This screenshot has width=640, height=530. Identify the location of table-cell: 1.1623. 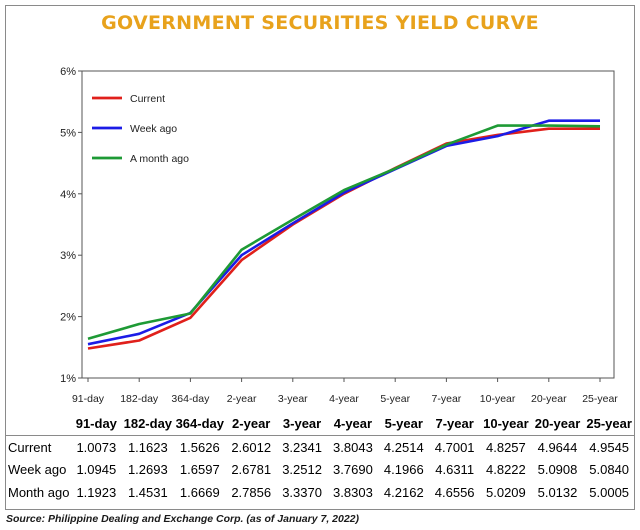
(147, 447).